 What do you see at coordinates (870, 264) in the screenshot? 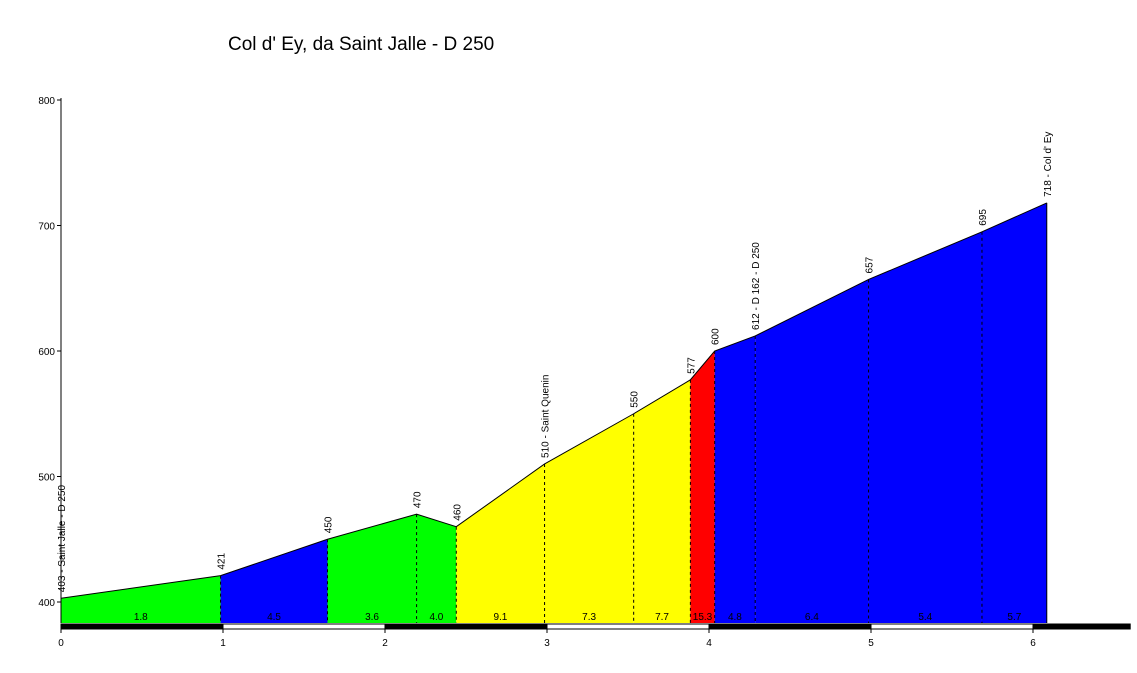
I see `elevation-label-10: 657` at bounding box center [870, 264].